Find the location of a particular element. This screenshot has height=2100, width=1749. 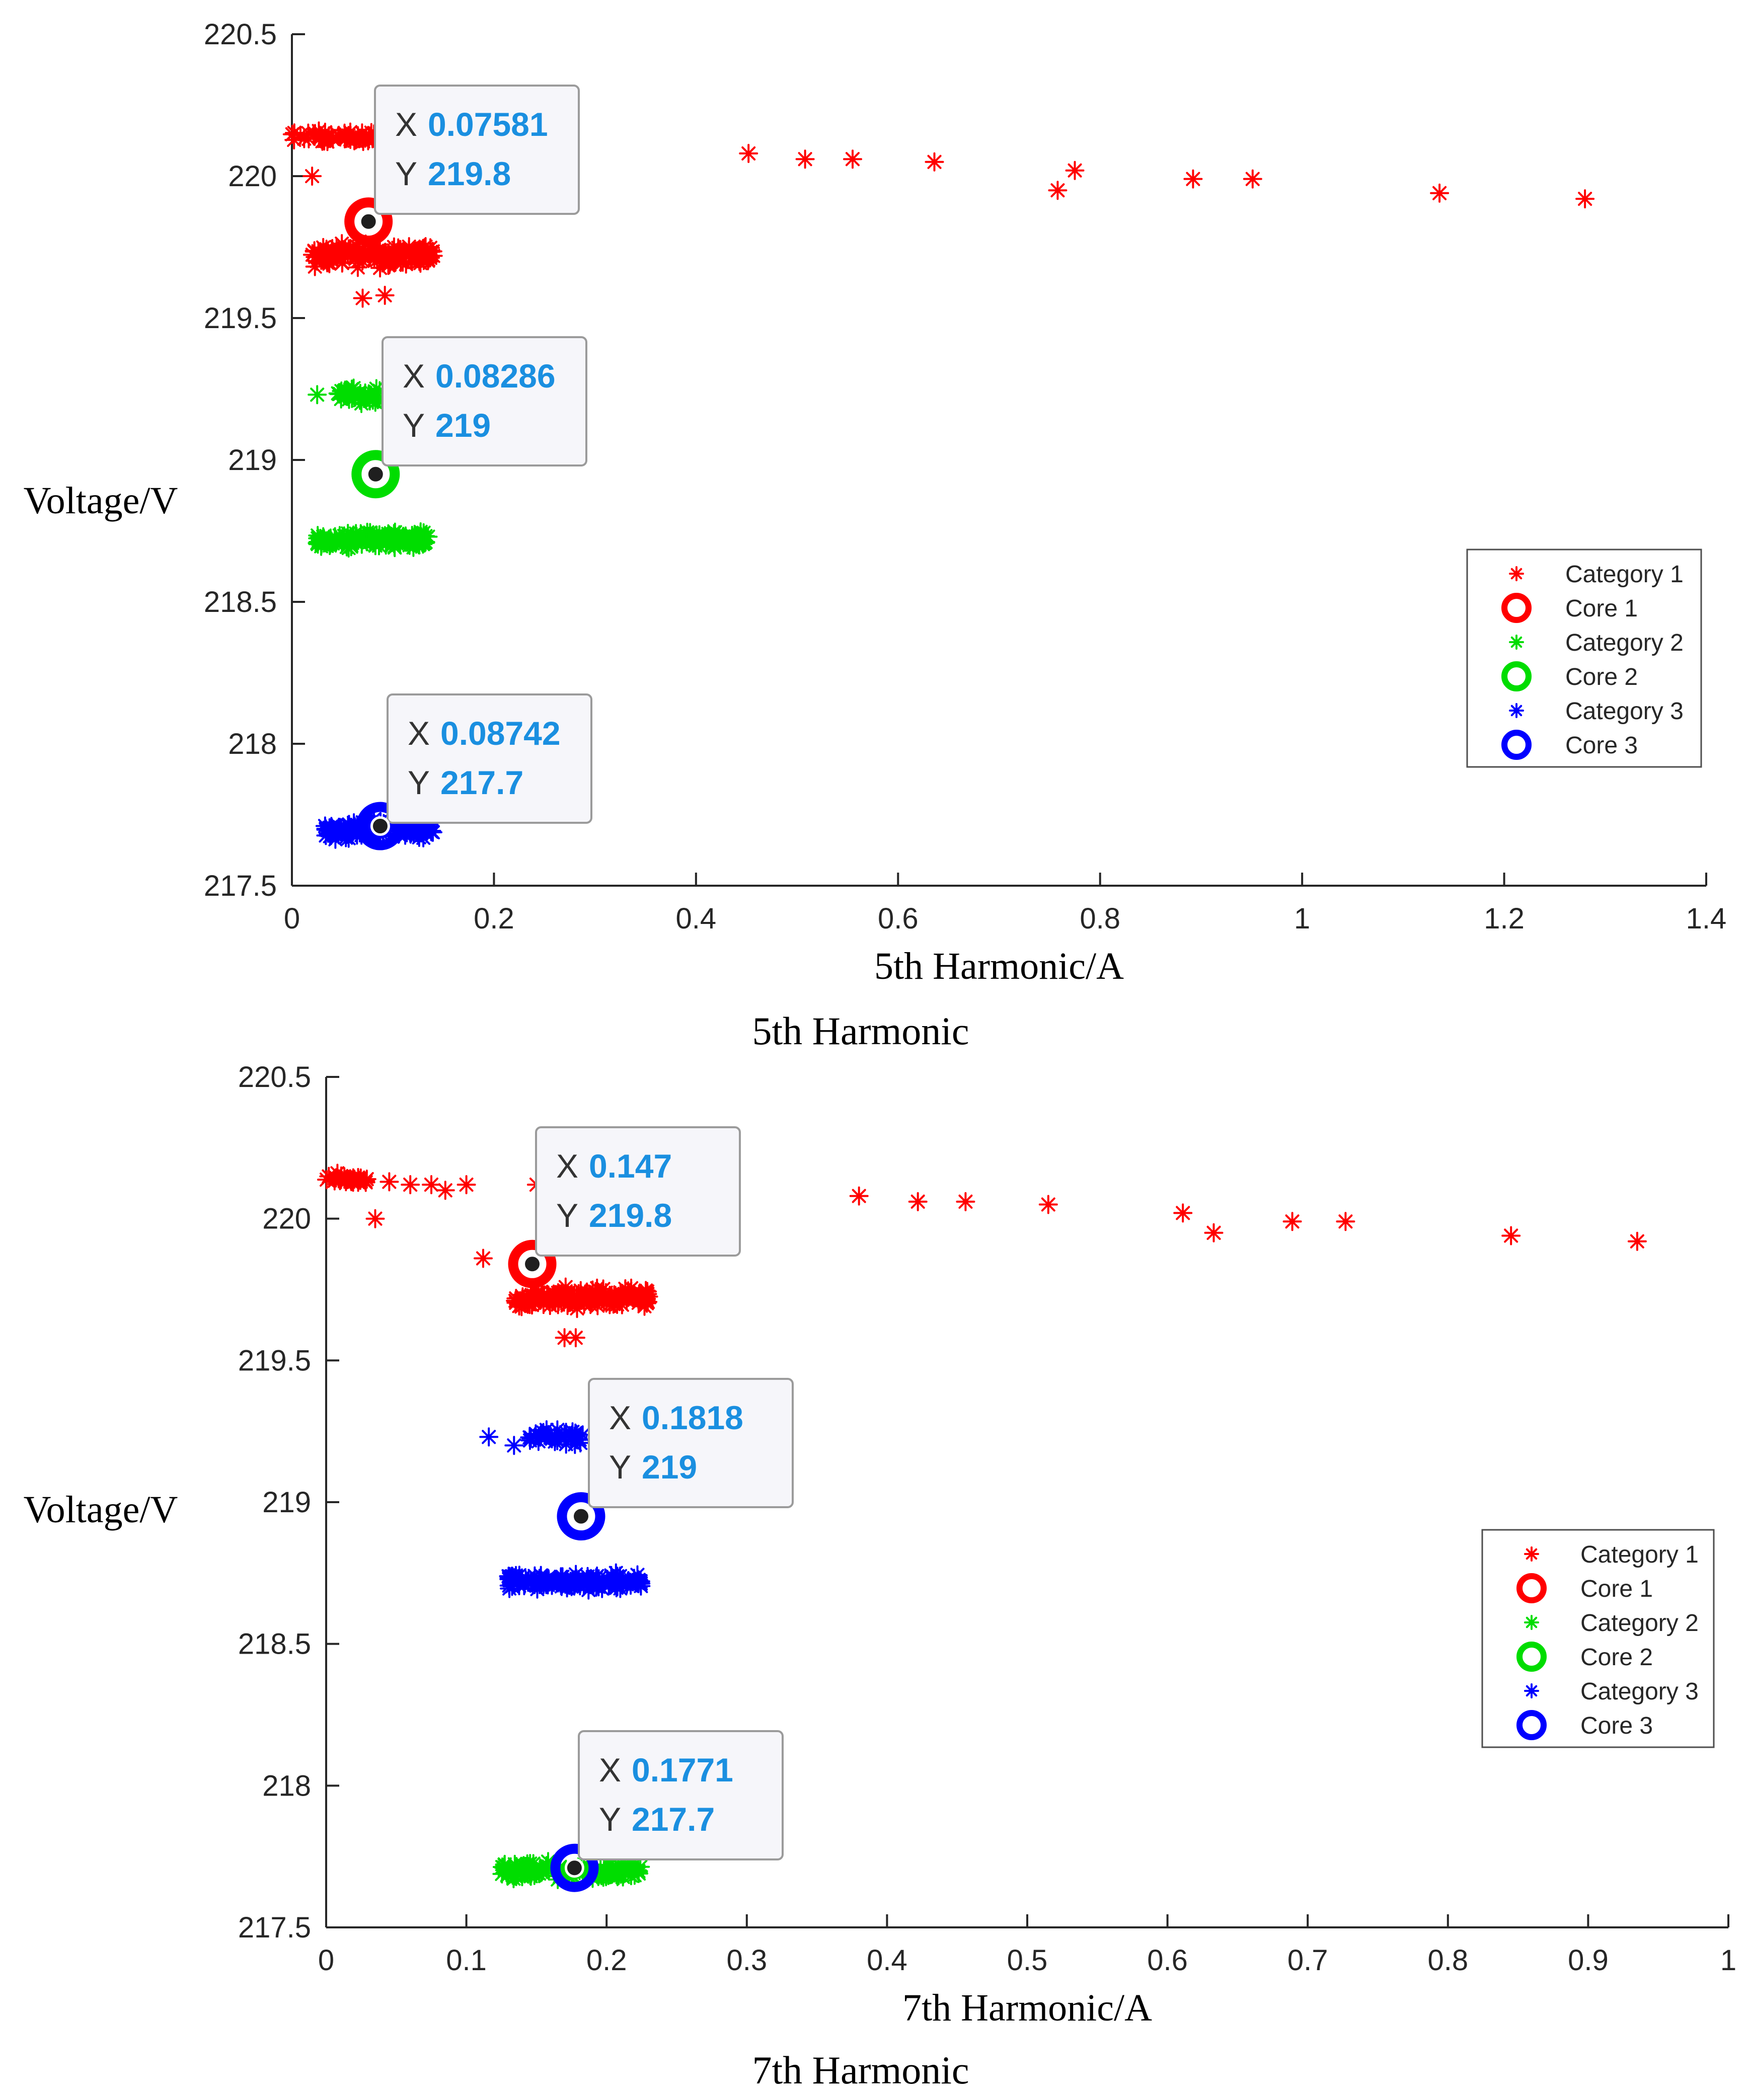

y-tick-label: 218.5 is located at coordinates (240, 602).